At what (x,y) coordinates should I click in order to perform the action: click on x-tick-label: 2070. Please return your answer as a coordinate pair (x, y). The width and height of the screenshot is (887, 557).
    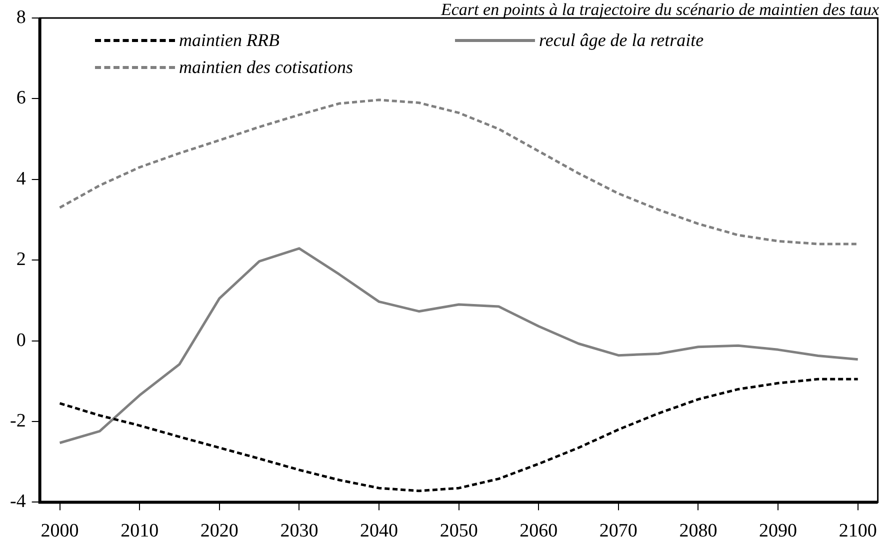
    Looking at the image, I should click on (618, 531).